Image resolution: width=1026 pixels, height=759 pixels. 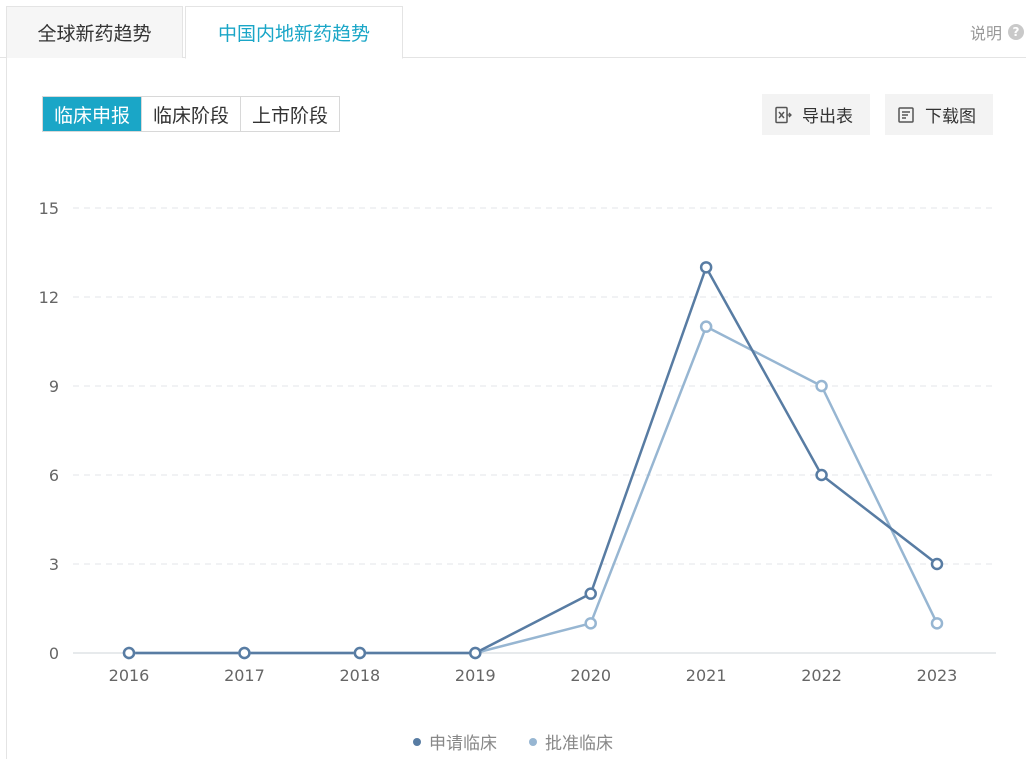 What do you see at coordinates (821, 675) in the screenshot?
I see `x-tick-label: 2022` at bounding box center [821, 675].